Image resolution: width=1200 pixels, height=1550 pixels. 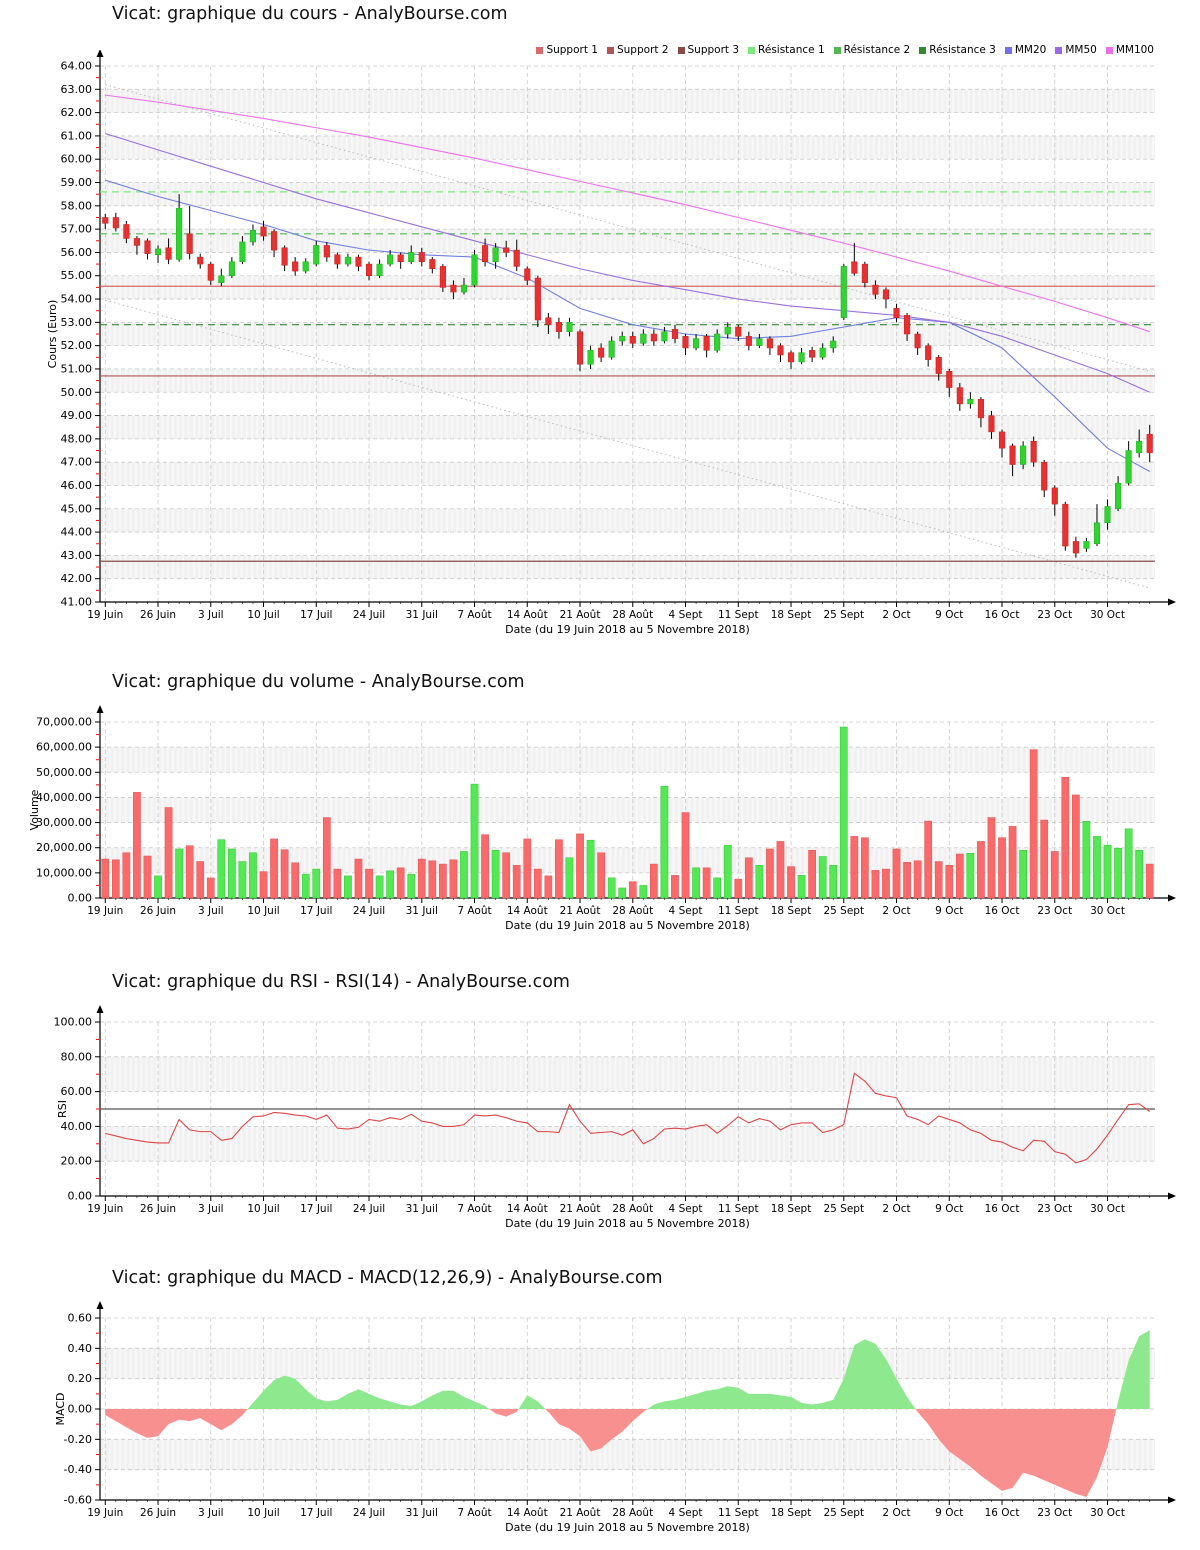 What do you see at coordinates (105, 615) in the screenshot?
I see `svg-text: 19 Juin` at bounding box center [105, 615].